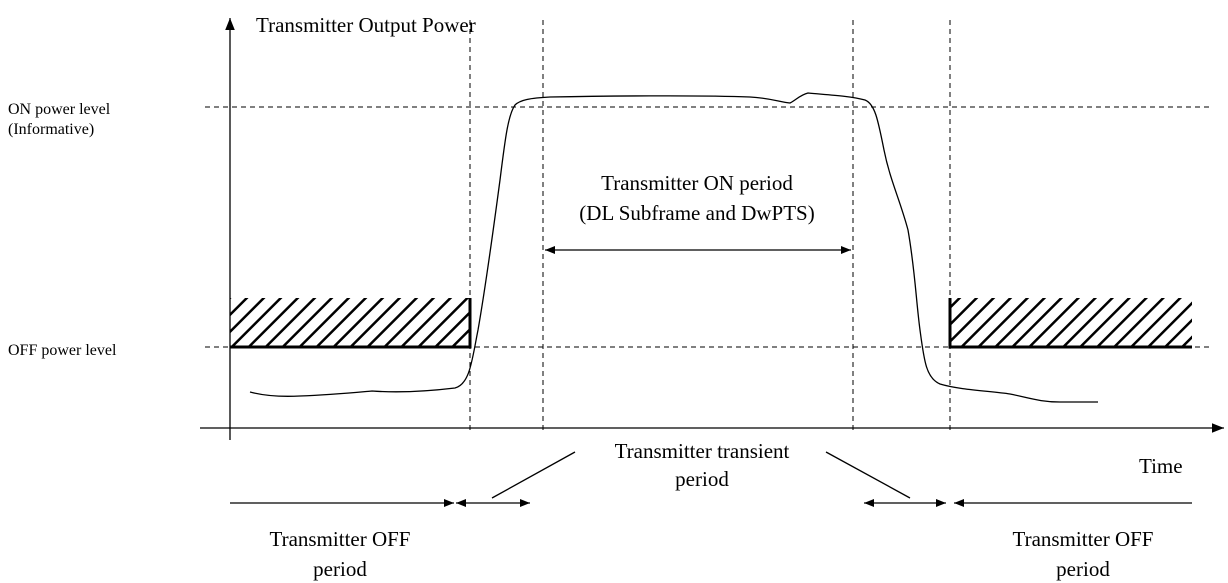  What do you see at coordinates (702, 451) in the screenshot?
I see `transient-label: Transmitter transient` at bounding box center [702, 451].